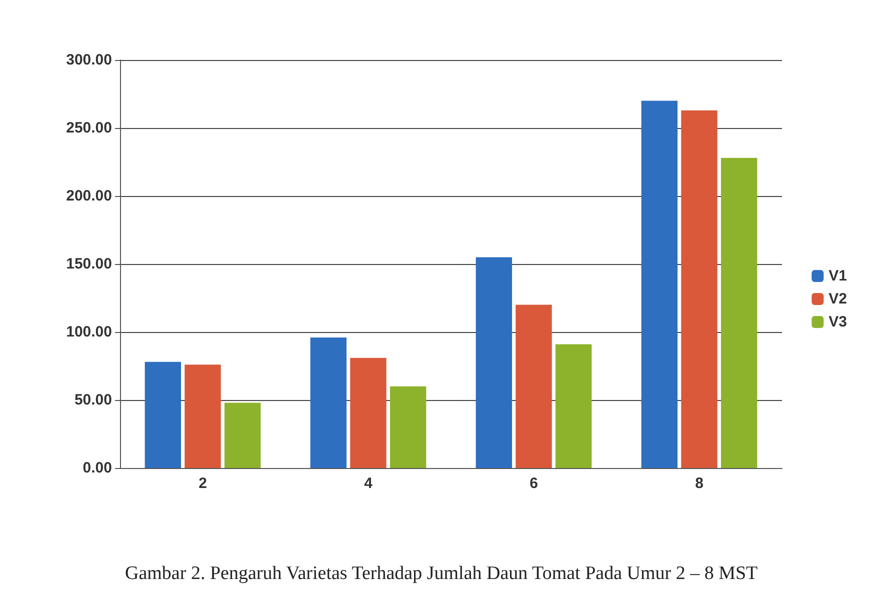  Describe the element at coordinates (369, 483) in the screenshot. I see `x-tick-label: 4` at that location.